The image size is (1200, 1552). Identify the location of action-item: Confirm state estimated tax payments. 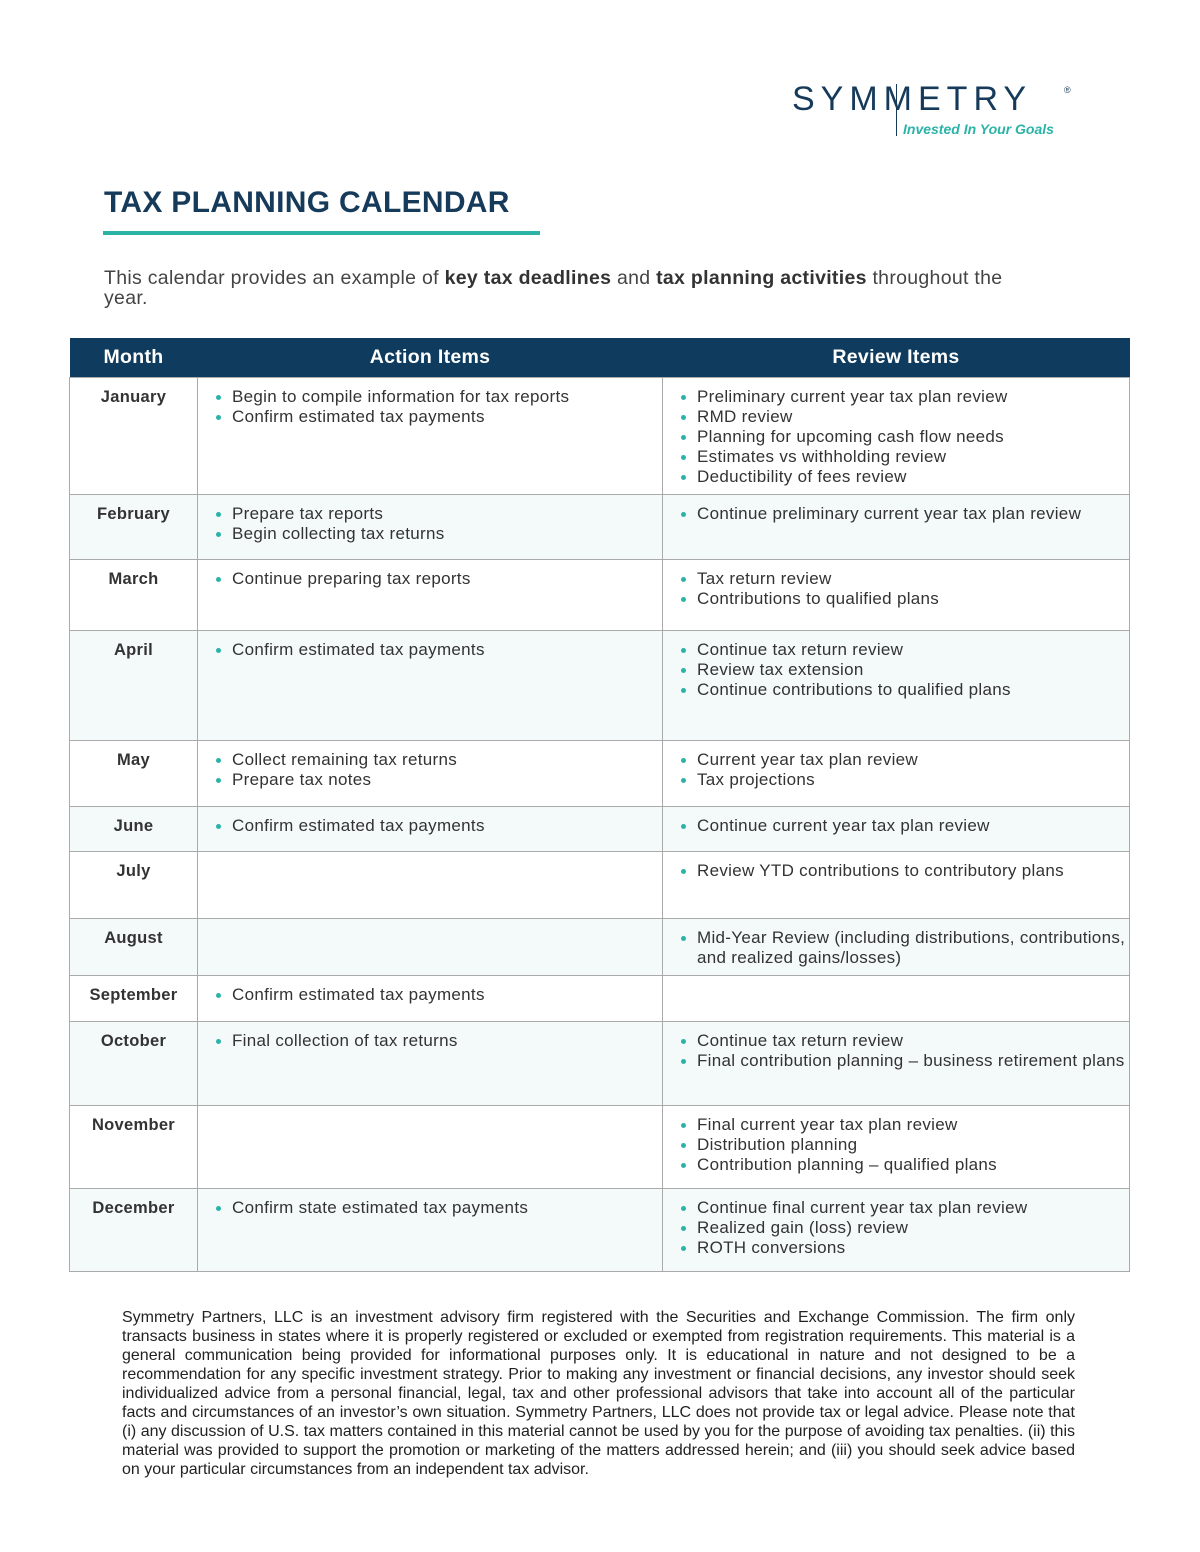
(439, 1208).